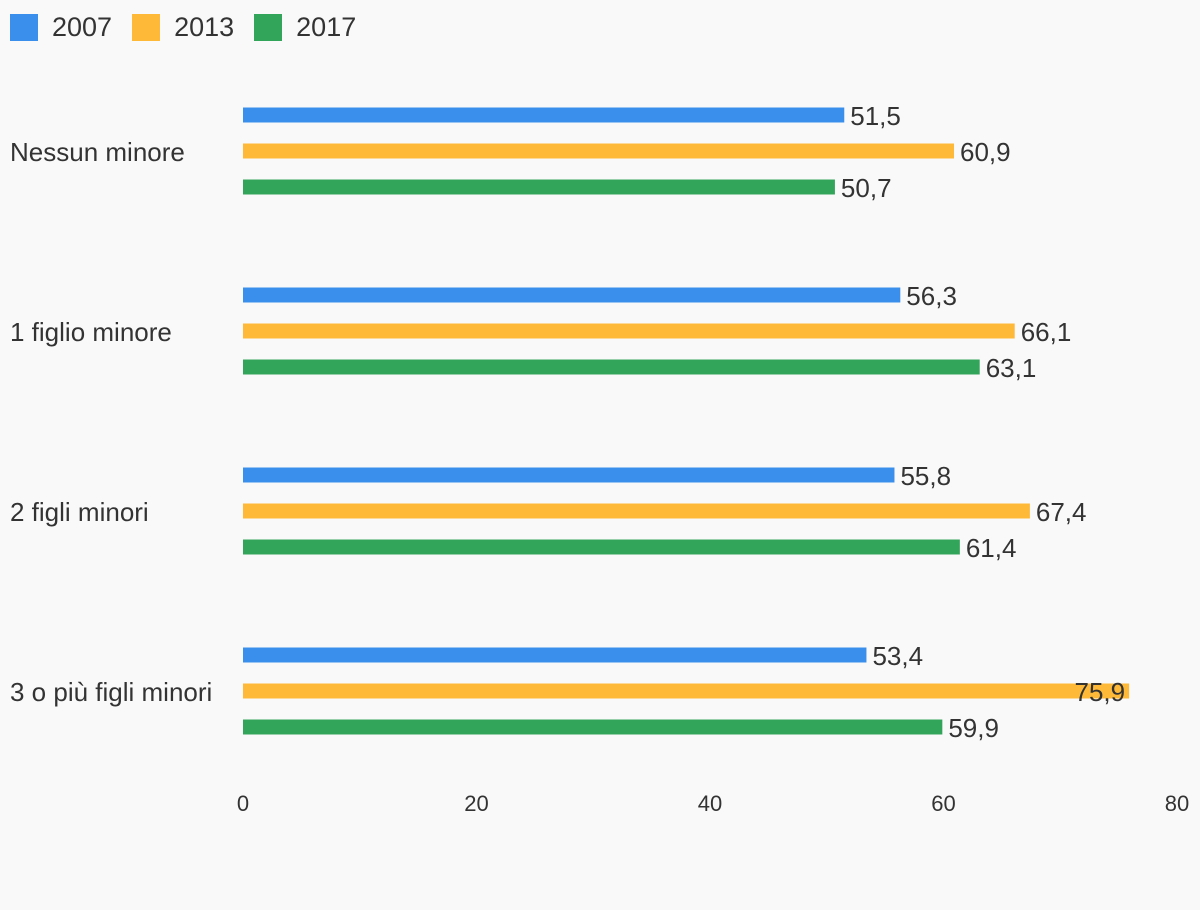 Image resolution: width=1200 pixels, height=910 pixels. Describe the element at coordinates (146, 27) in the screenshot. I see `legend-swatch-2013` at that location.